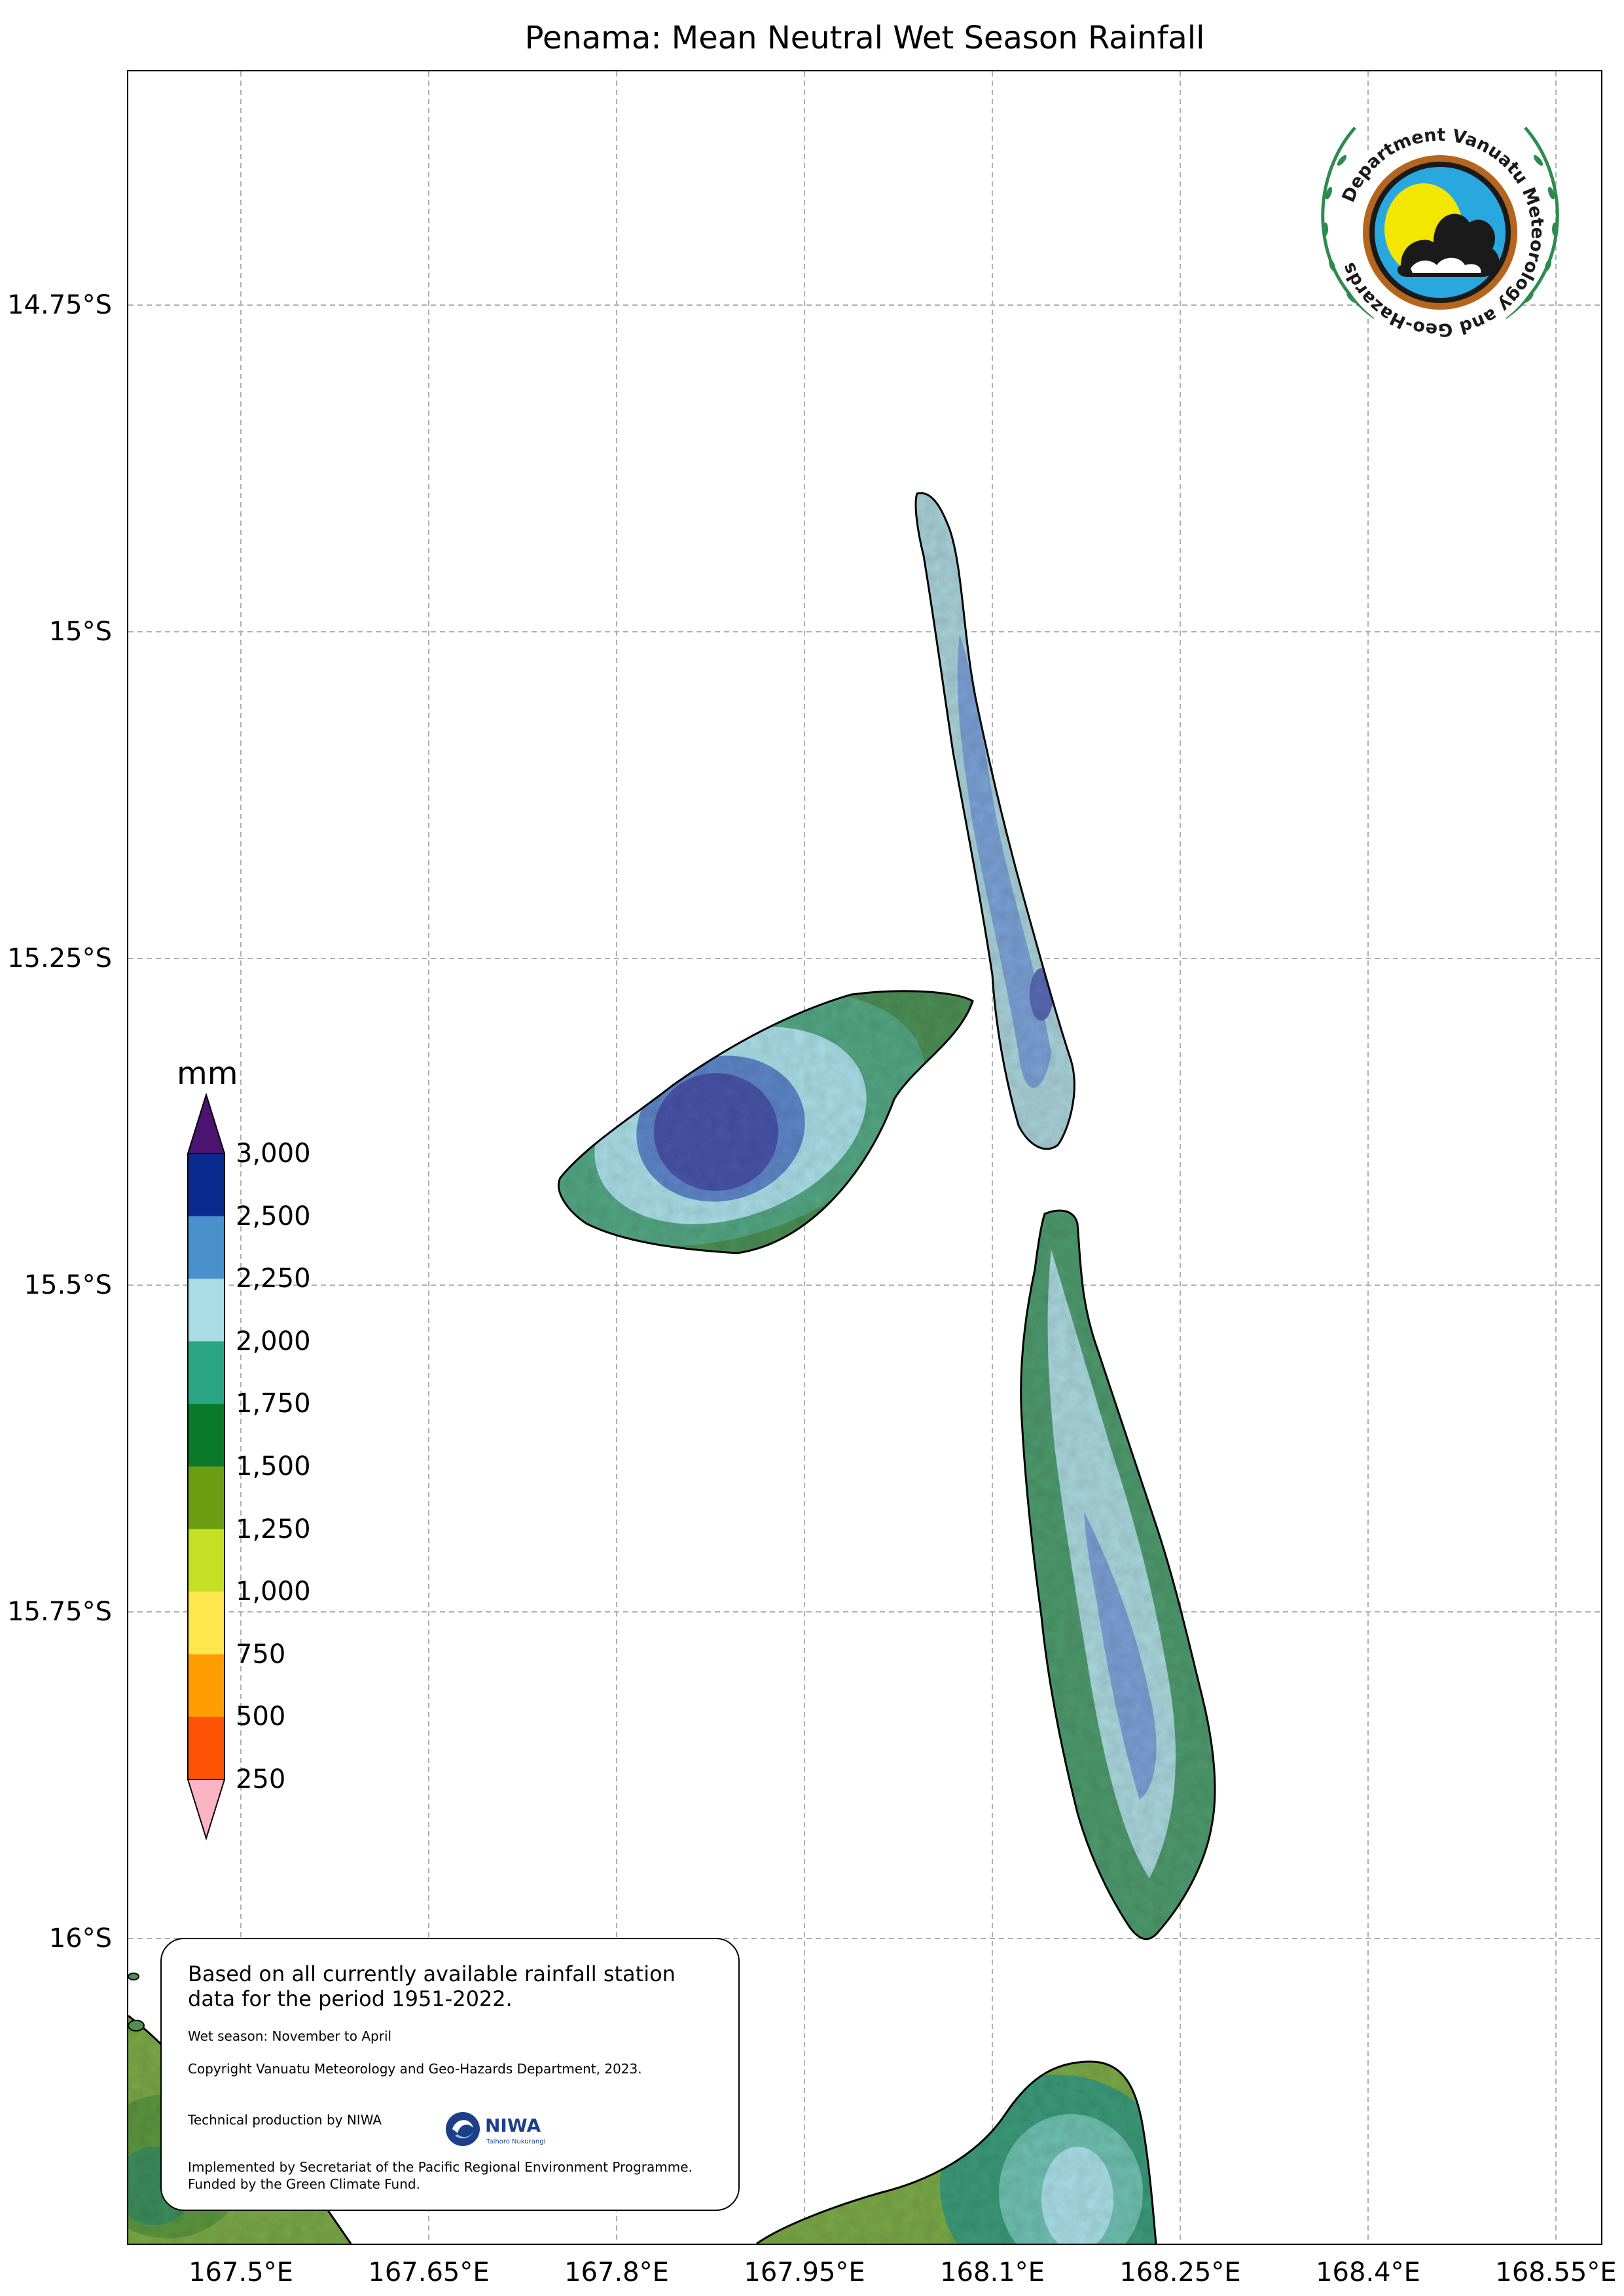  I want to click on lon-tick-label: 168.1°E, so click(992, 2272).